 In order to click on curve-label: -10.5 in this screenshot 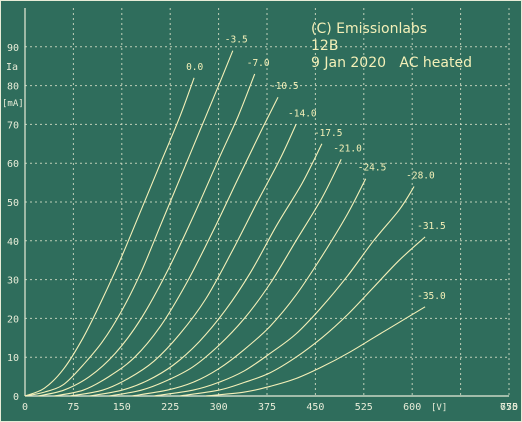, I will do `click(284, 86)`.